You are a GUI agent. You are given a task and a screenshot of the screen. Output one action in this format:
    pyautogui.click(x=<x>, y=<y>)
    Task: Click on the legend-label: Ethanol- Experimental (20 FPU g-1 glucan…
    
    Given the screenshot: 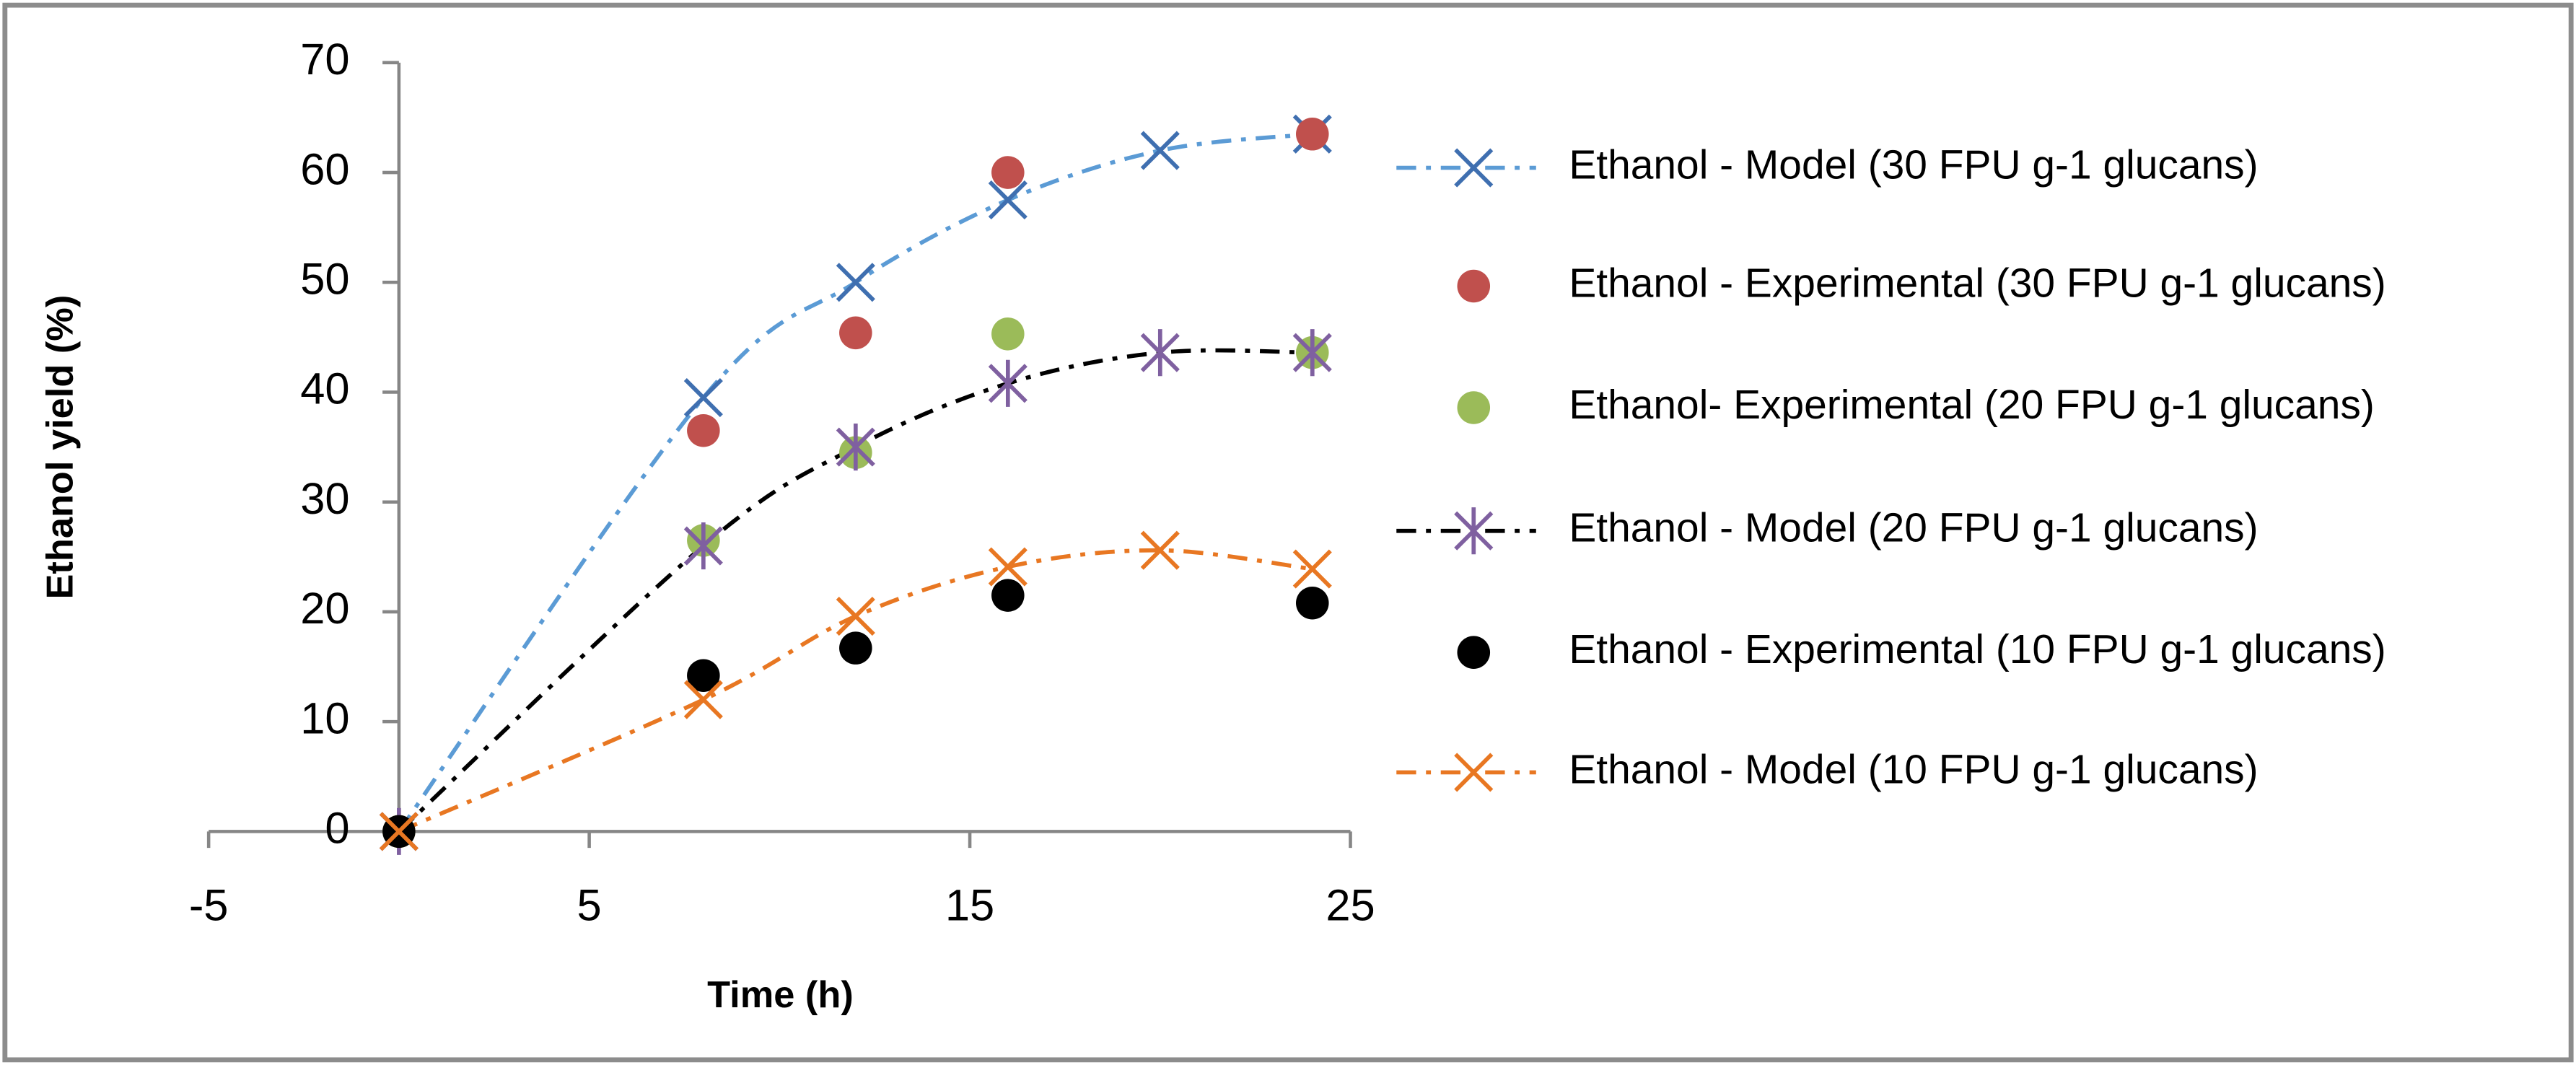 What is the action you would take?
    pyautogui.click(x=1972, y=405)
    